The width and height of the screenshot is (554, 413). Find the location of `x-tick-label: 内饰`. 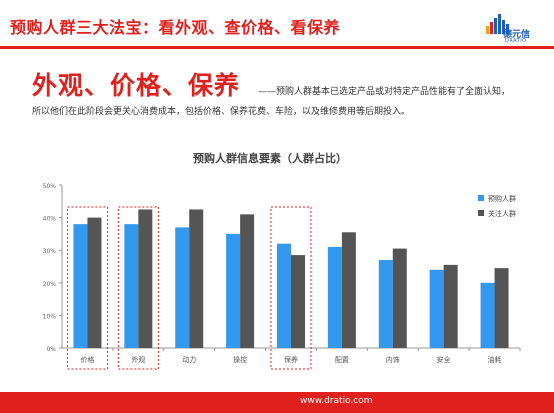

x-tick-label: 内饰 is located at coordinates (393, 359).